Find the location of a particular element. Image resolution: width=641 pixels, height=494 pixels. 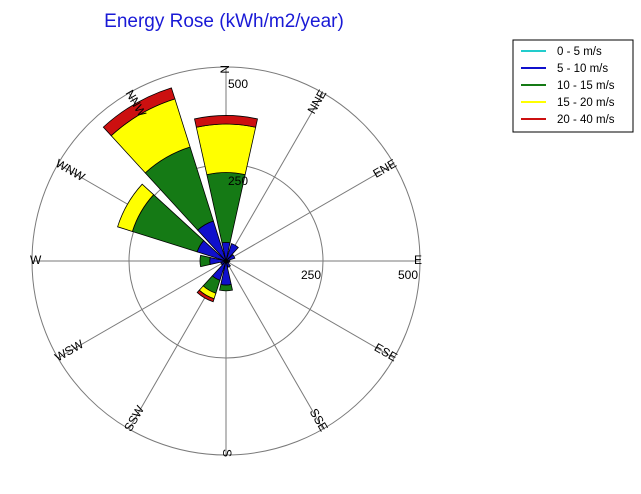

spoke-sse is located at coordinates (274, 345).